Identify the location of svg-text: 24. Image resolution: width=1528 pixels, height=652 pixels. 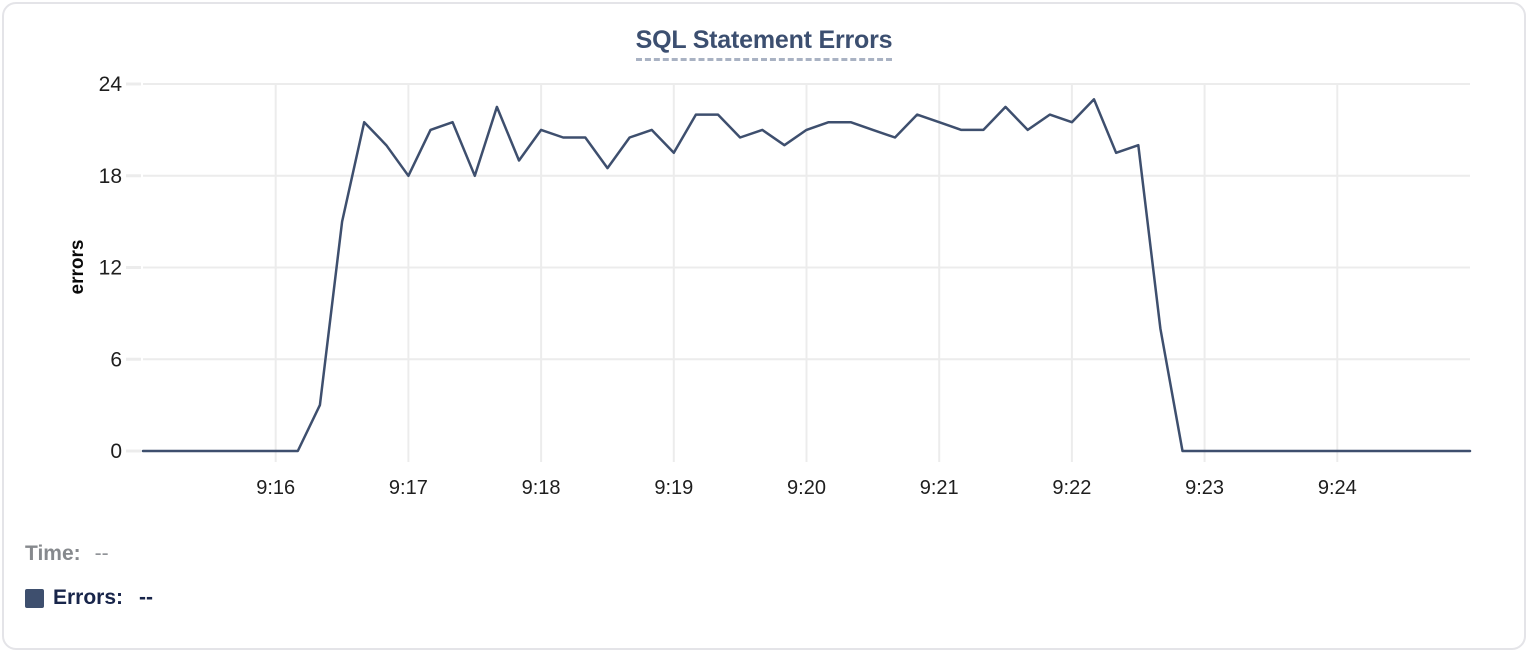
(111, 84).